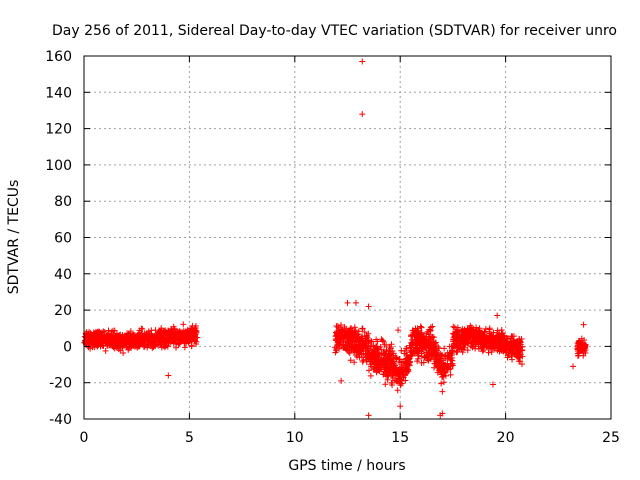 This screenshot has height=480, width=640. What do you see at coordinates (63, 202) in the screenshot?
I see `y-tick-label: 80` at bounding box center [63, 202].